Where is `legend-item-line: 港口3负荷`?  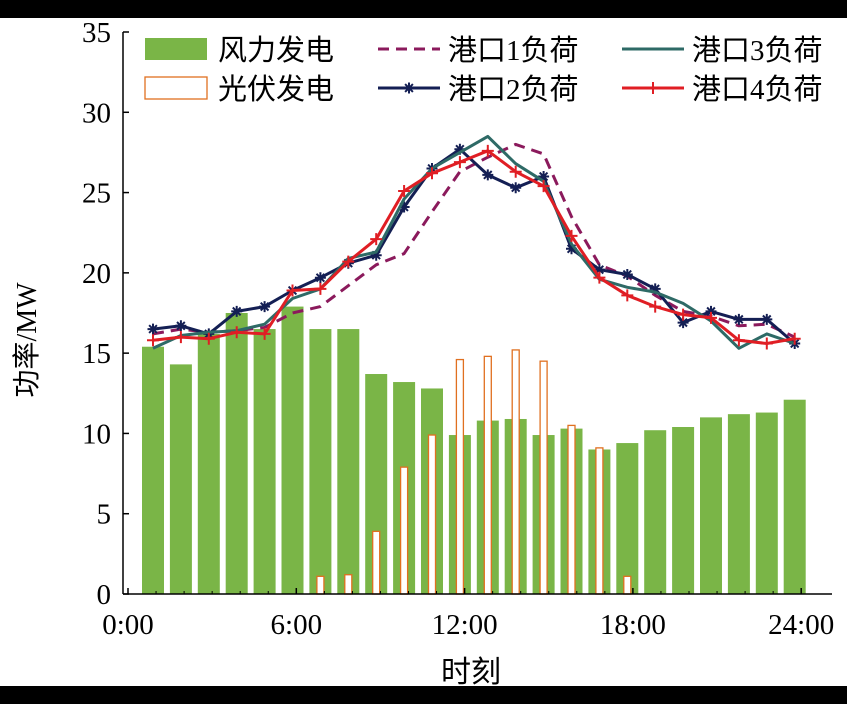
legend-item-line: 港口3负荷 is located at coordinates (722, 50).